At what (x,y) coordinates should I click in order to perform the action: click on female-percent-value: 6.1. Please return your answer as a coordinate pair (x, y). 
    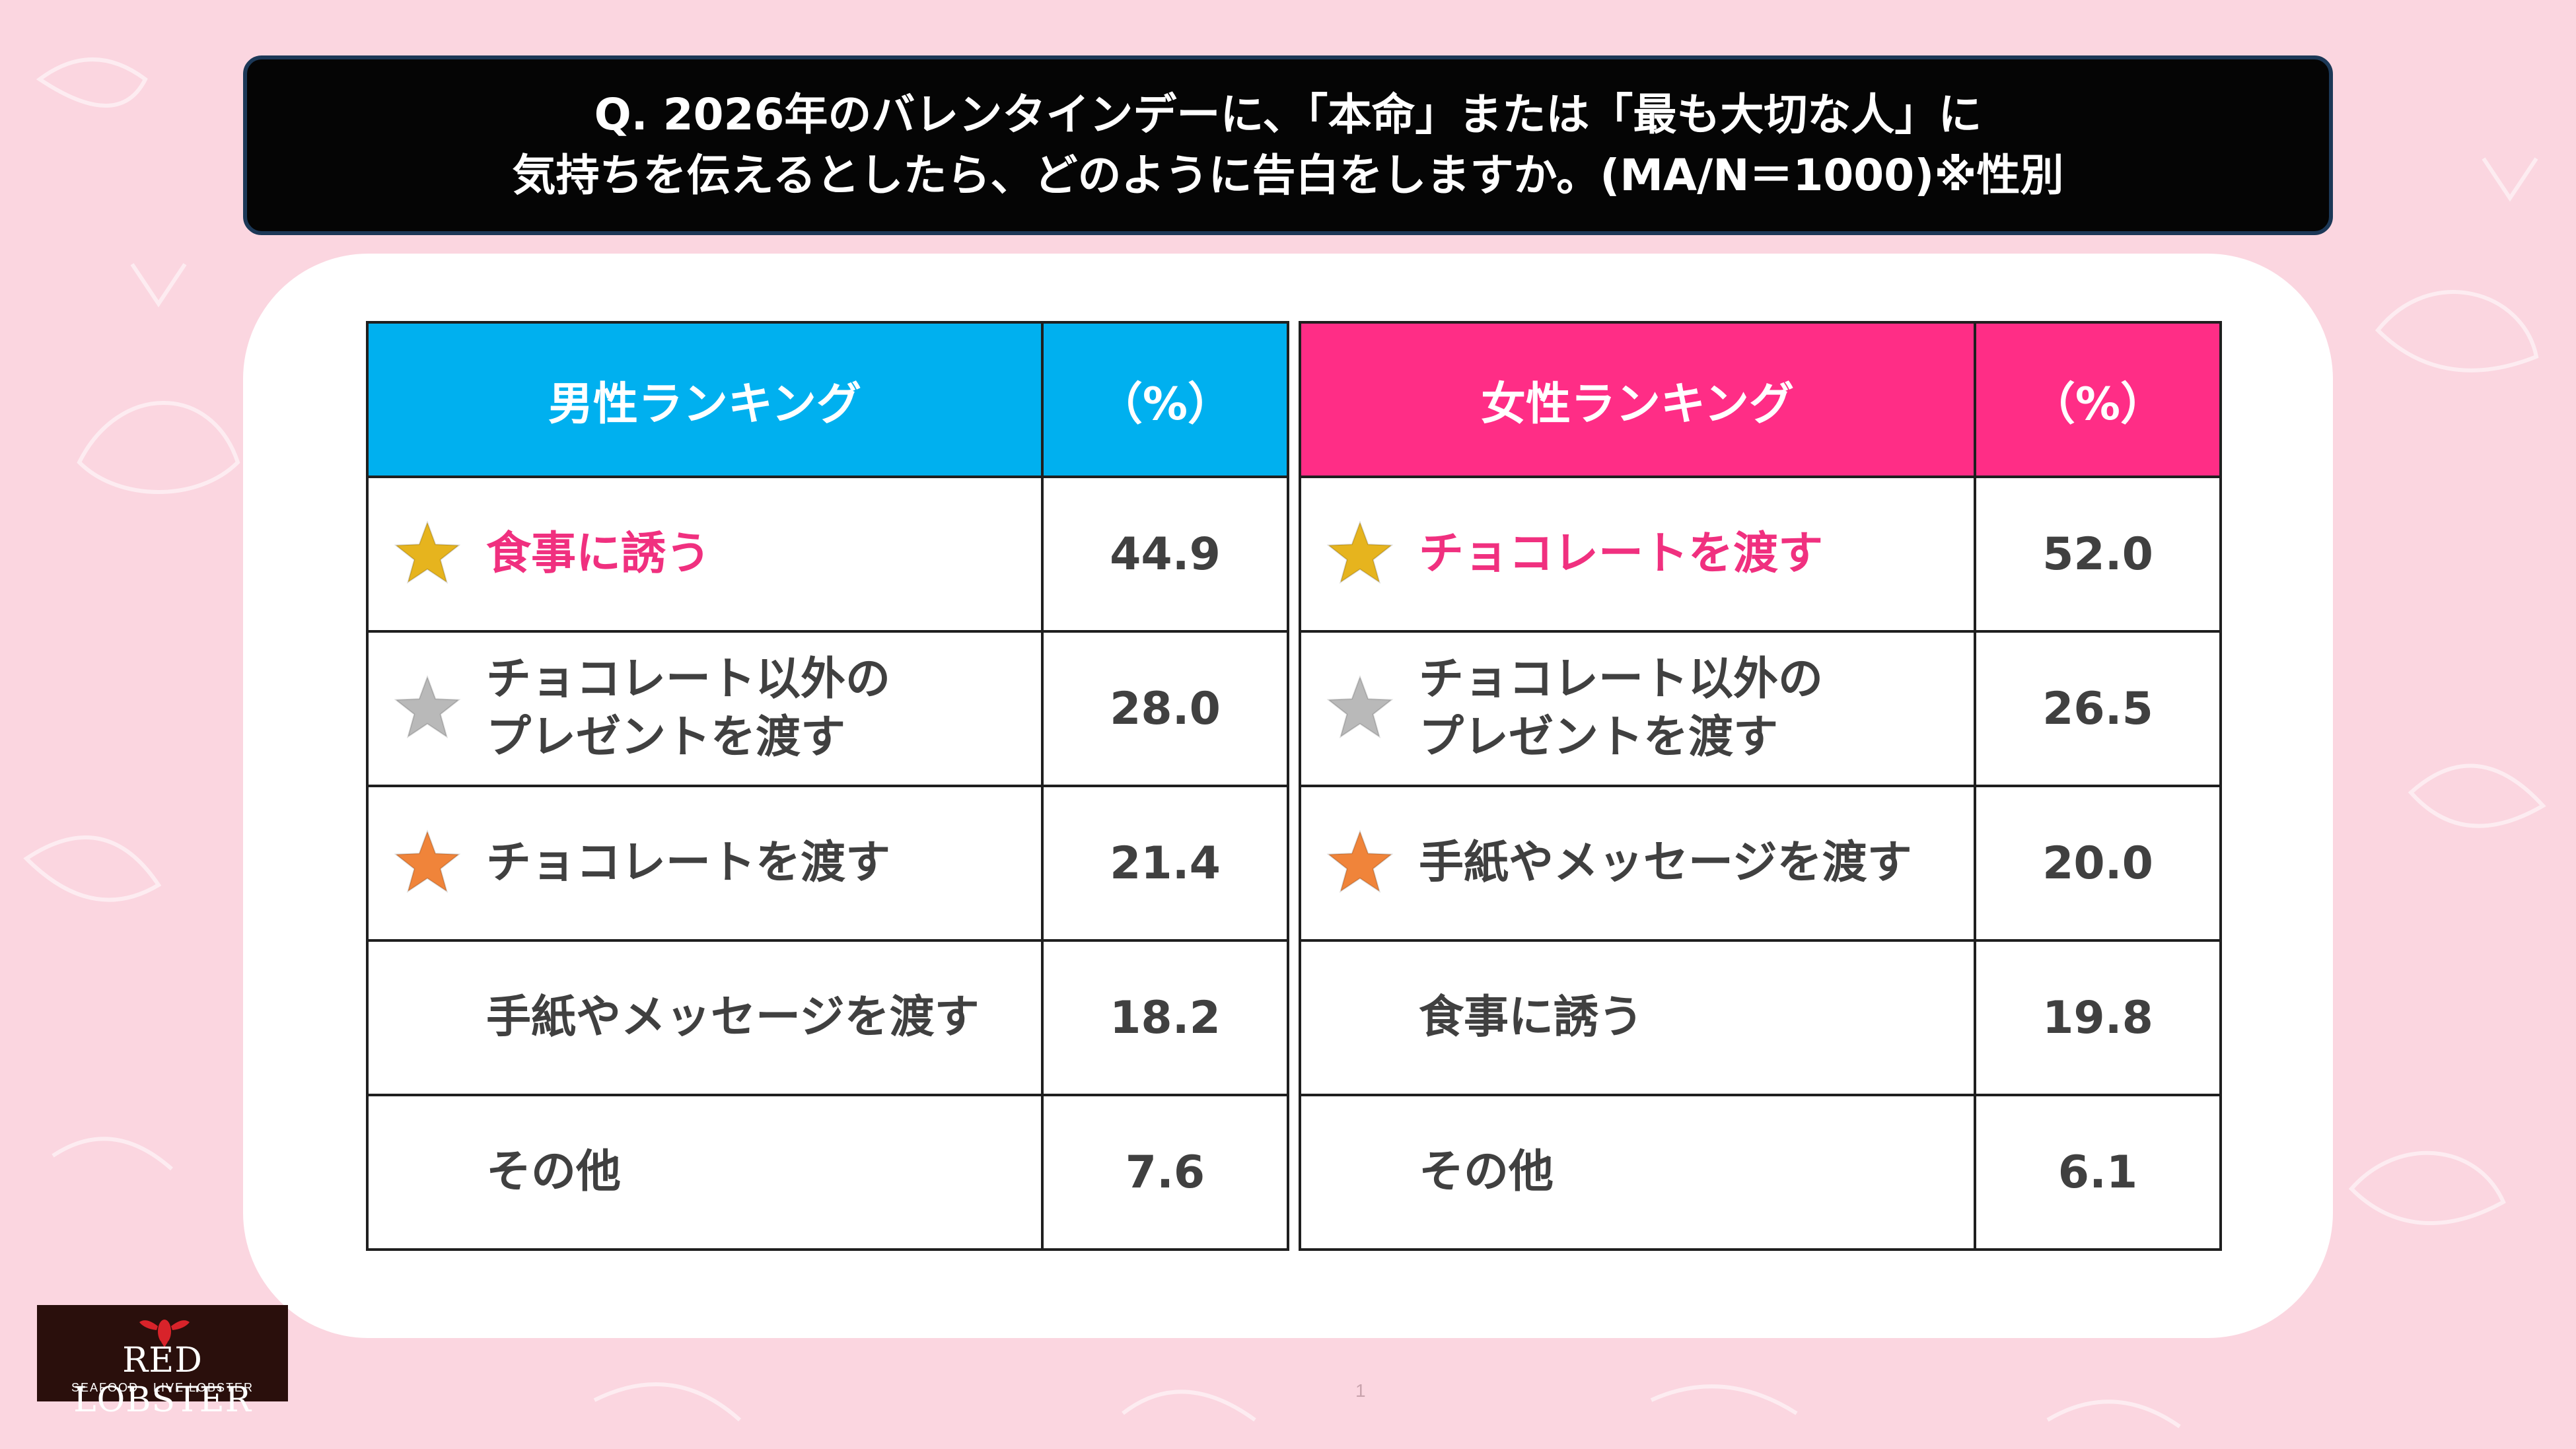
    Looking at the image, I should click on (2098, 1173).